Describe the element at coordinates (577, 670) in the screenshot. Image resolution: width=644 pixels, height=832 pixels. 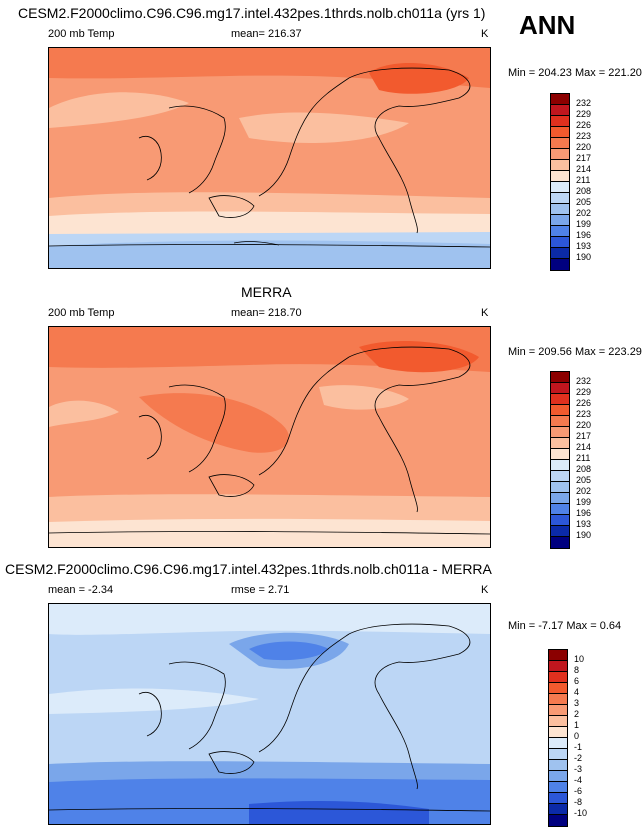
I see `colorbar-tick-label: 8` at that location.